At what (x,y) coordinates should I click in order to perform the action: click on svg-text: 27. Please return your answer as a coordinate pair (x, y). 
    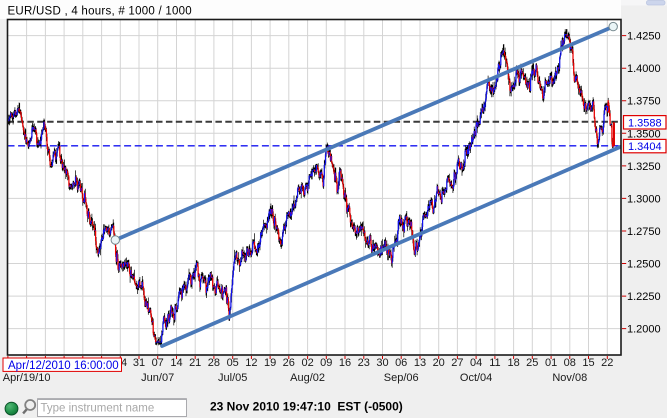
    Looking at the image, I should click on (457, 363).